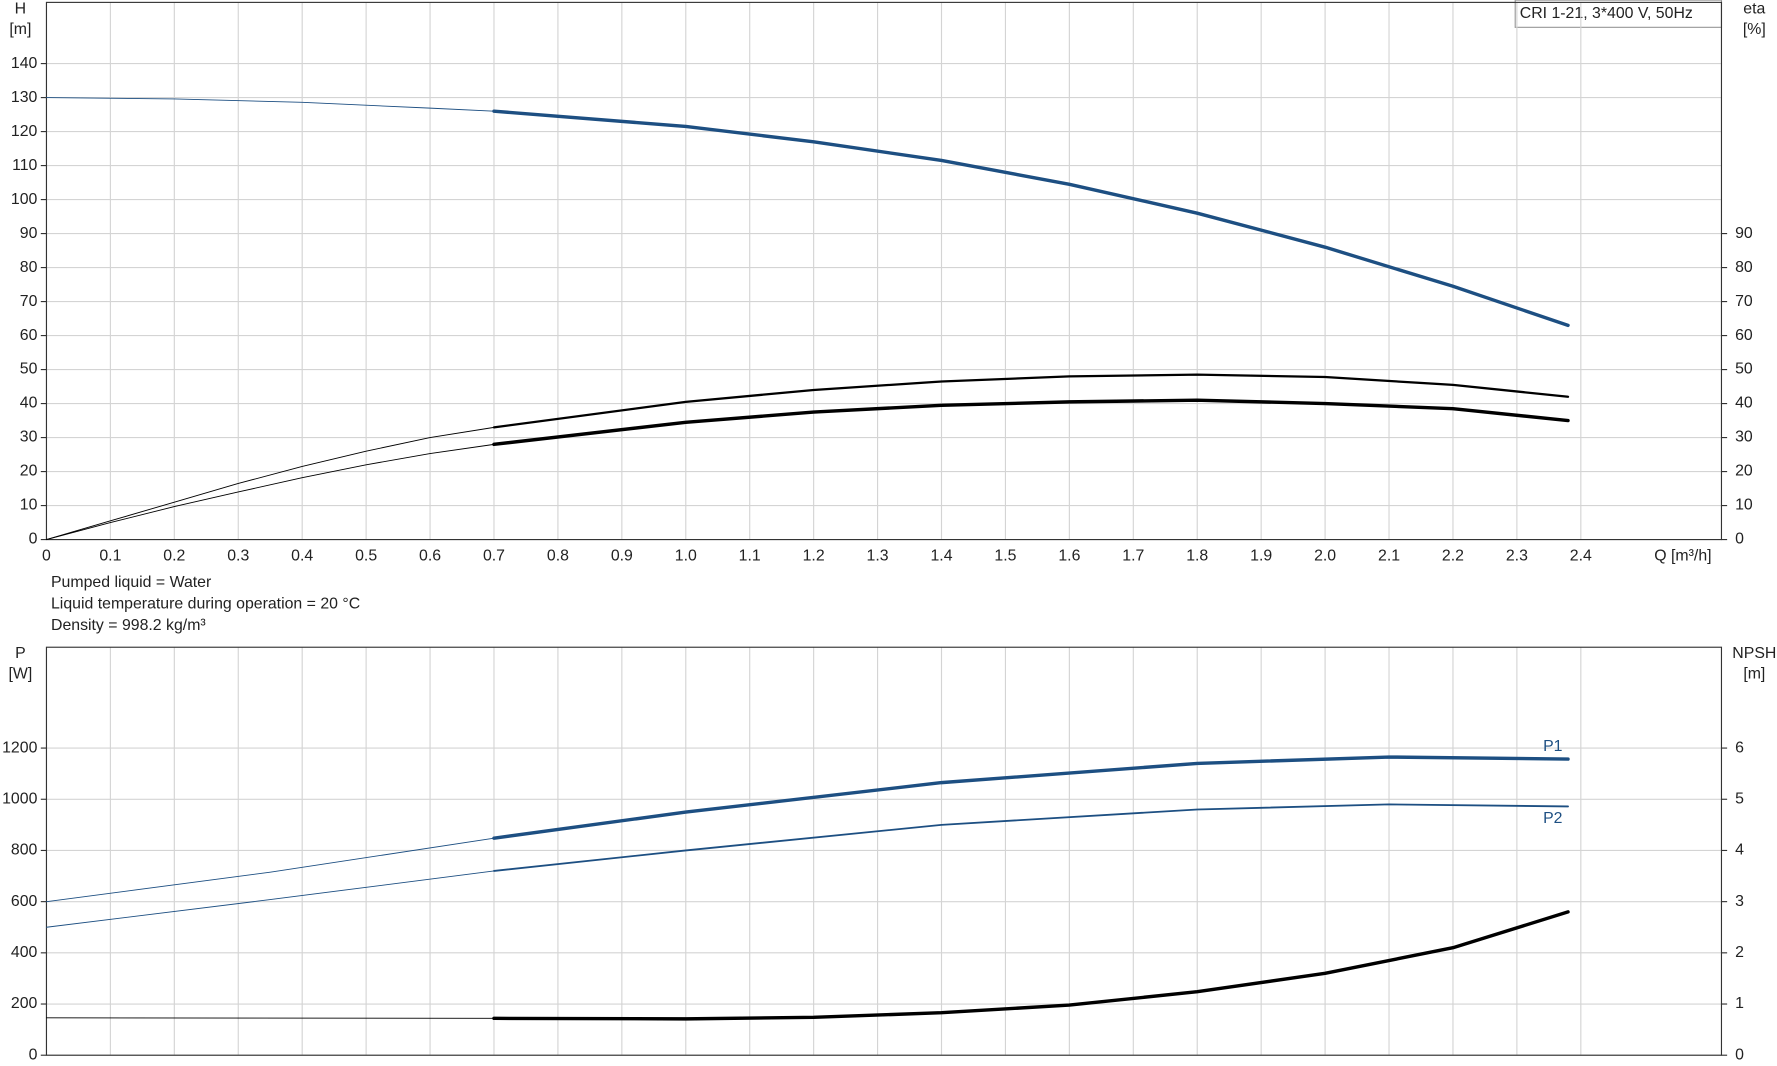 The width and height of the screenshot is (1777, 1066). I want to click on x-tick-label: 2.1, so click(1389, 556).